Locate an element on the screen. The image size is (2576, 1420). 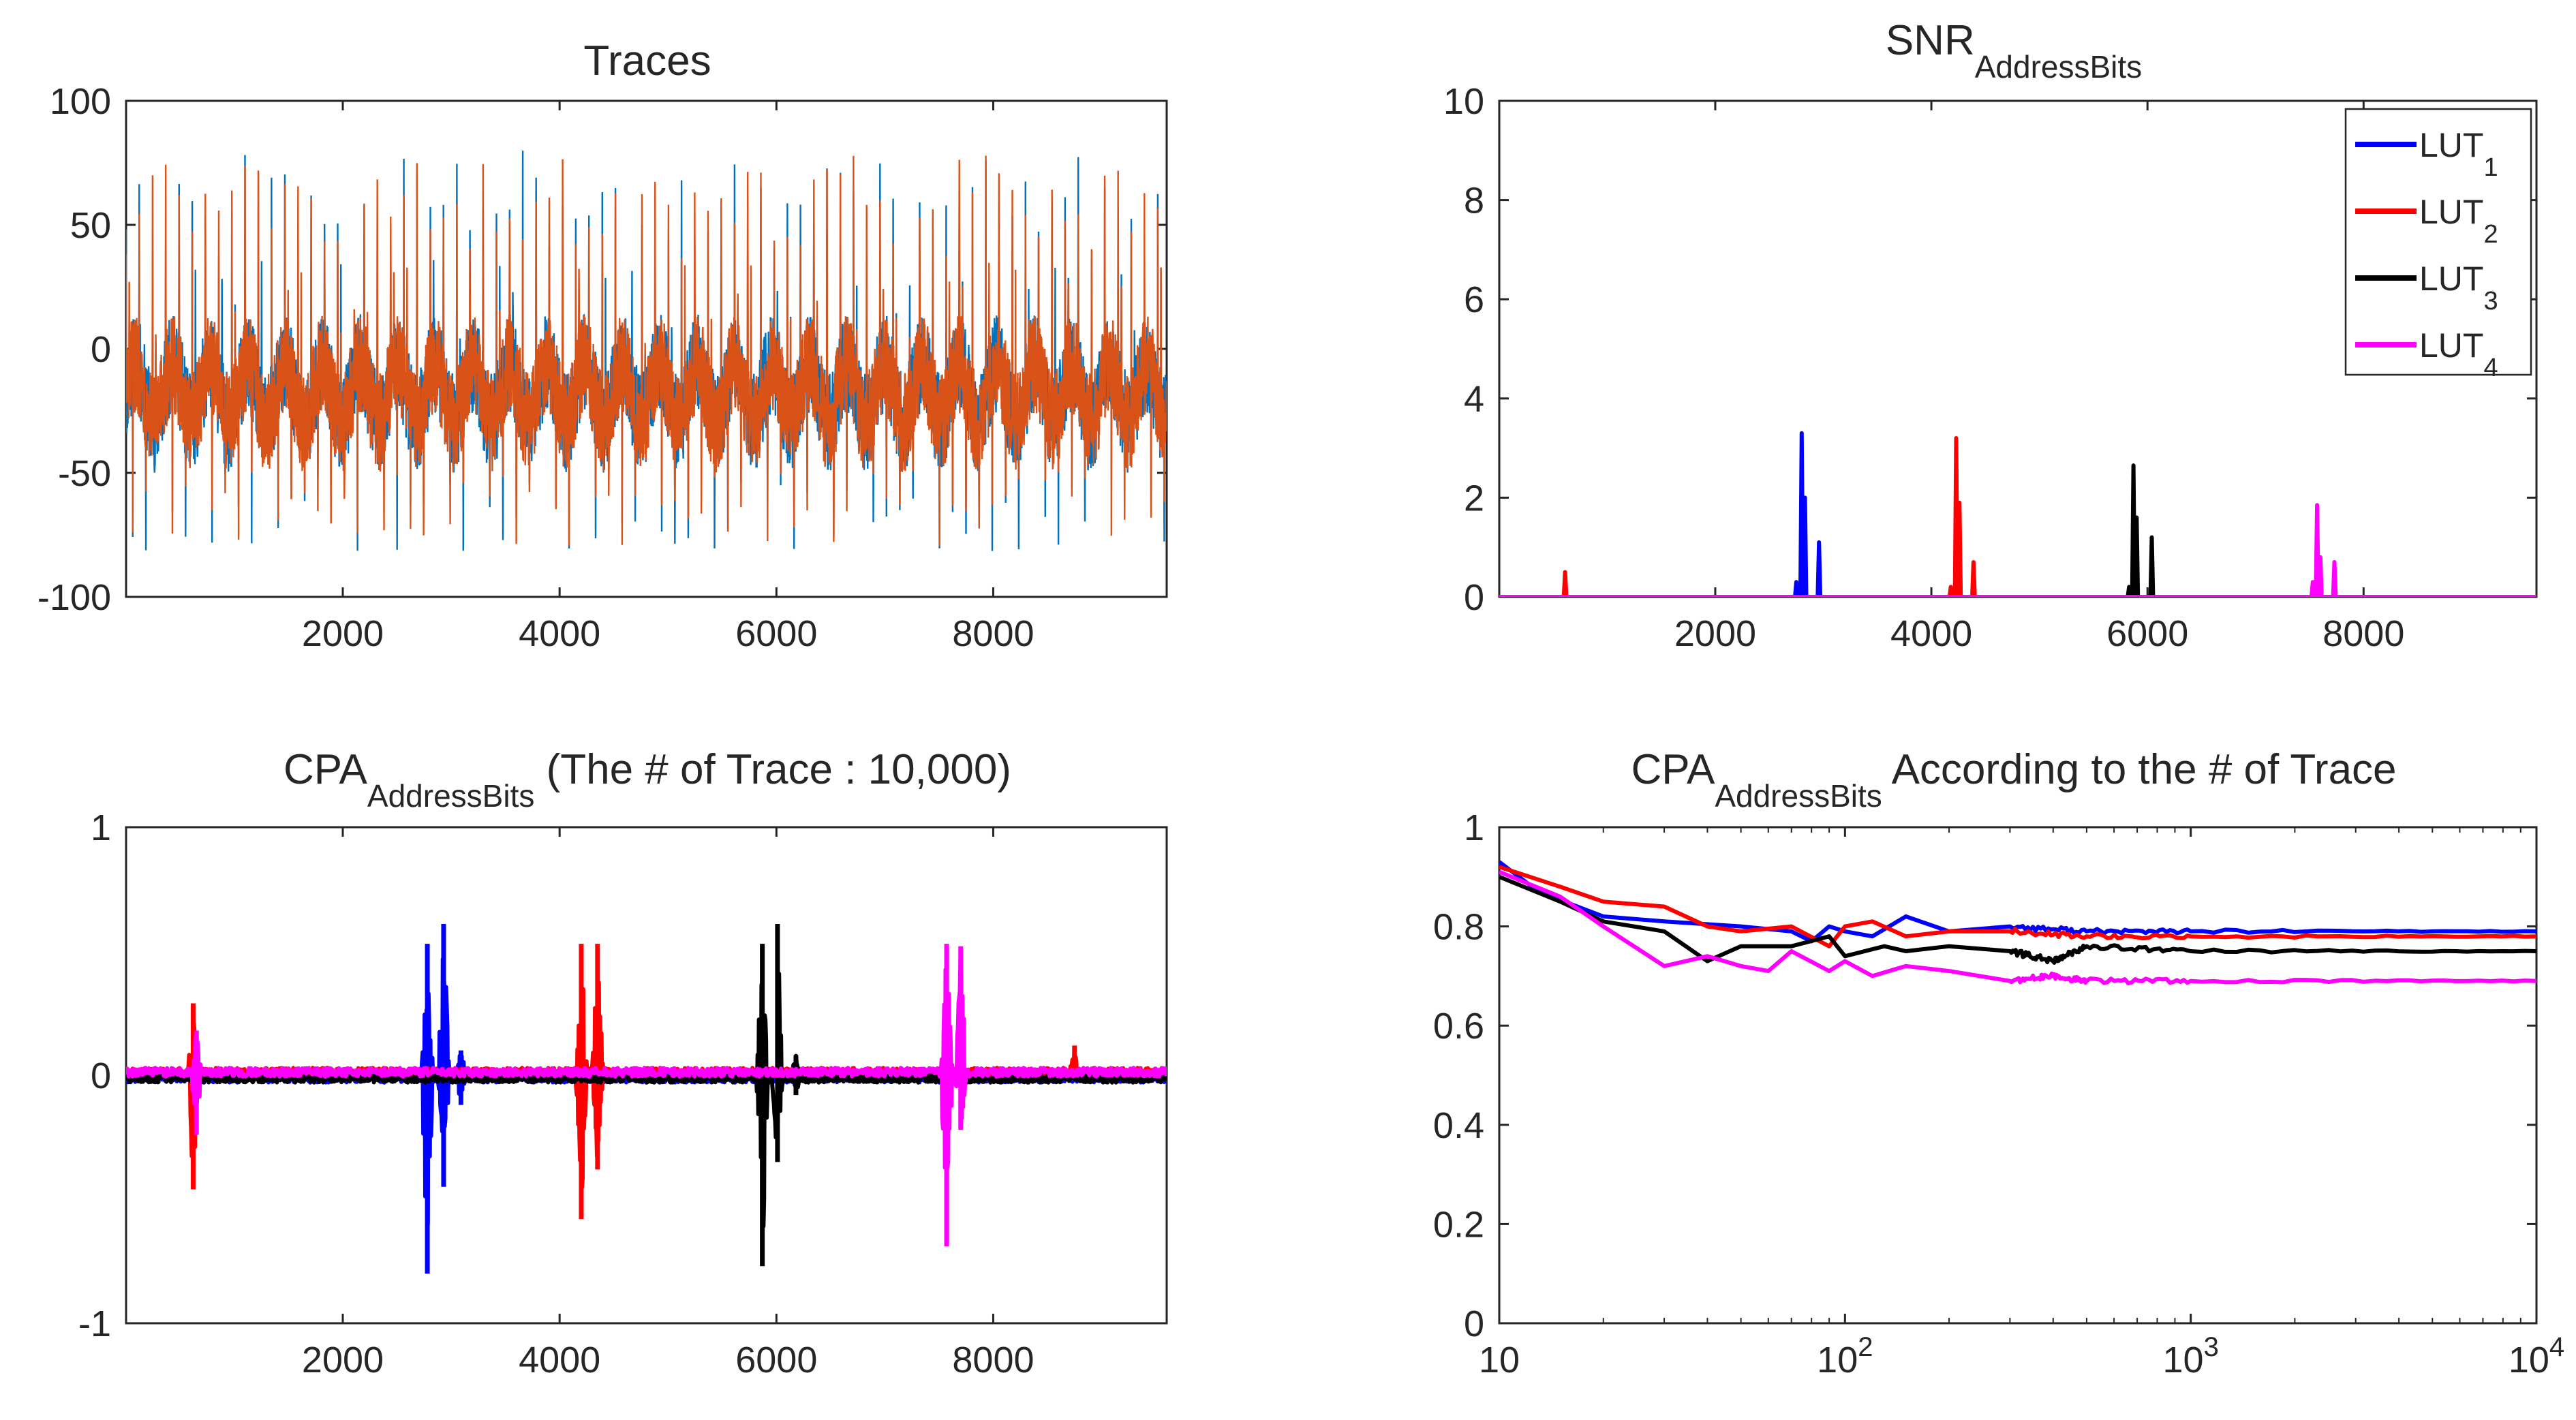
traces-ytick-label: -50 is located at coordinates (84, 474).